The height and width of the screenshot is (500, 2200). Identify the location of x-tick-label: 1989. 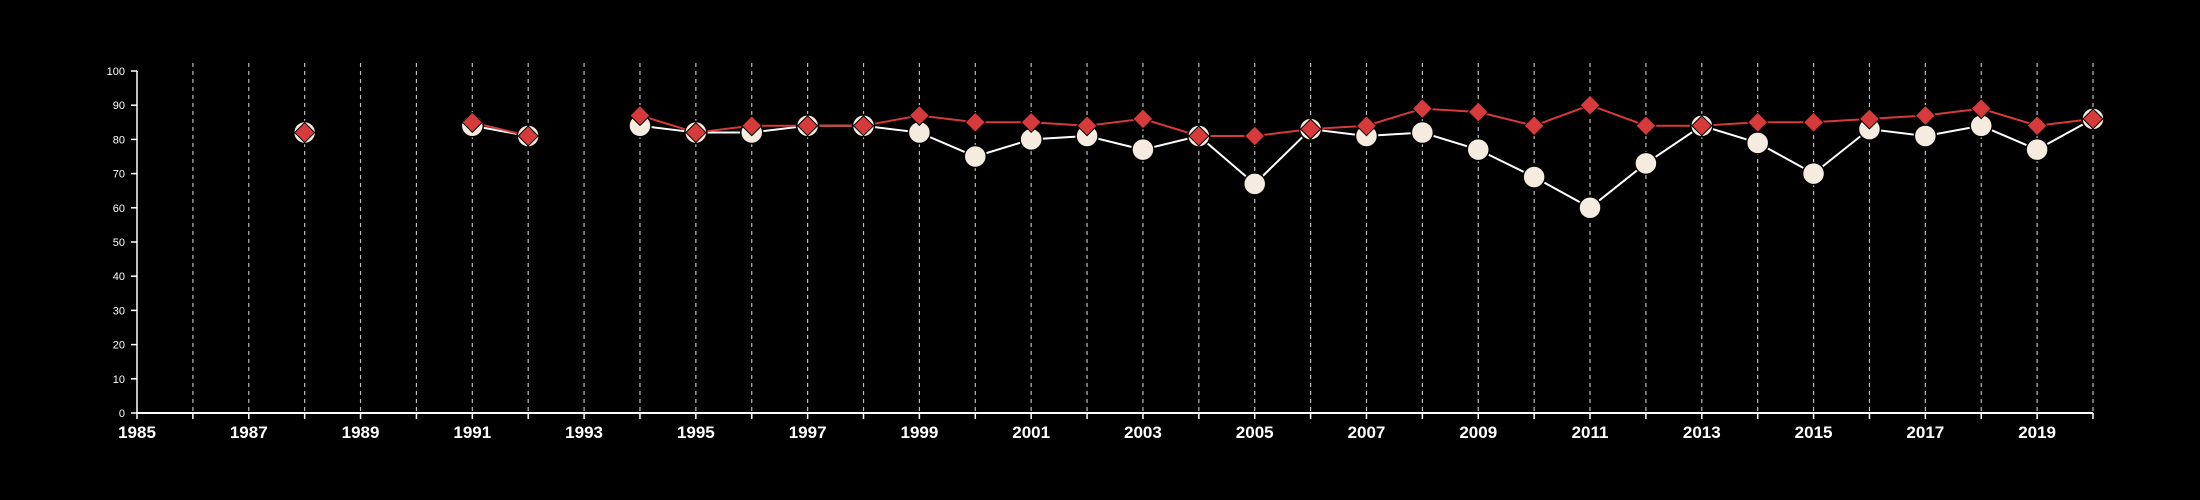
(361, 432).